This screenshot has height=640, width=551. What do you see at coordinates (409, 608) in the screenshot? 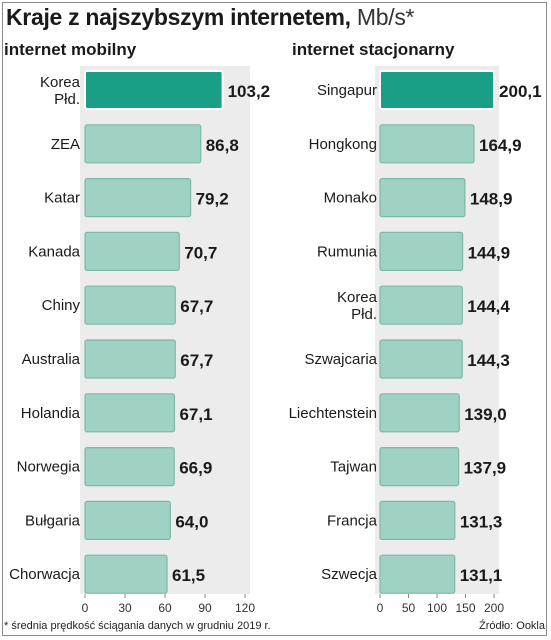
I see `tick-label-fixed: 50` at bounding box center [409, 608].